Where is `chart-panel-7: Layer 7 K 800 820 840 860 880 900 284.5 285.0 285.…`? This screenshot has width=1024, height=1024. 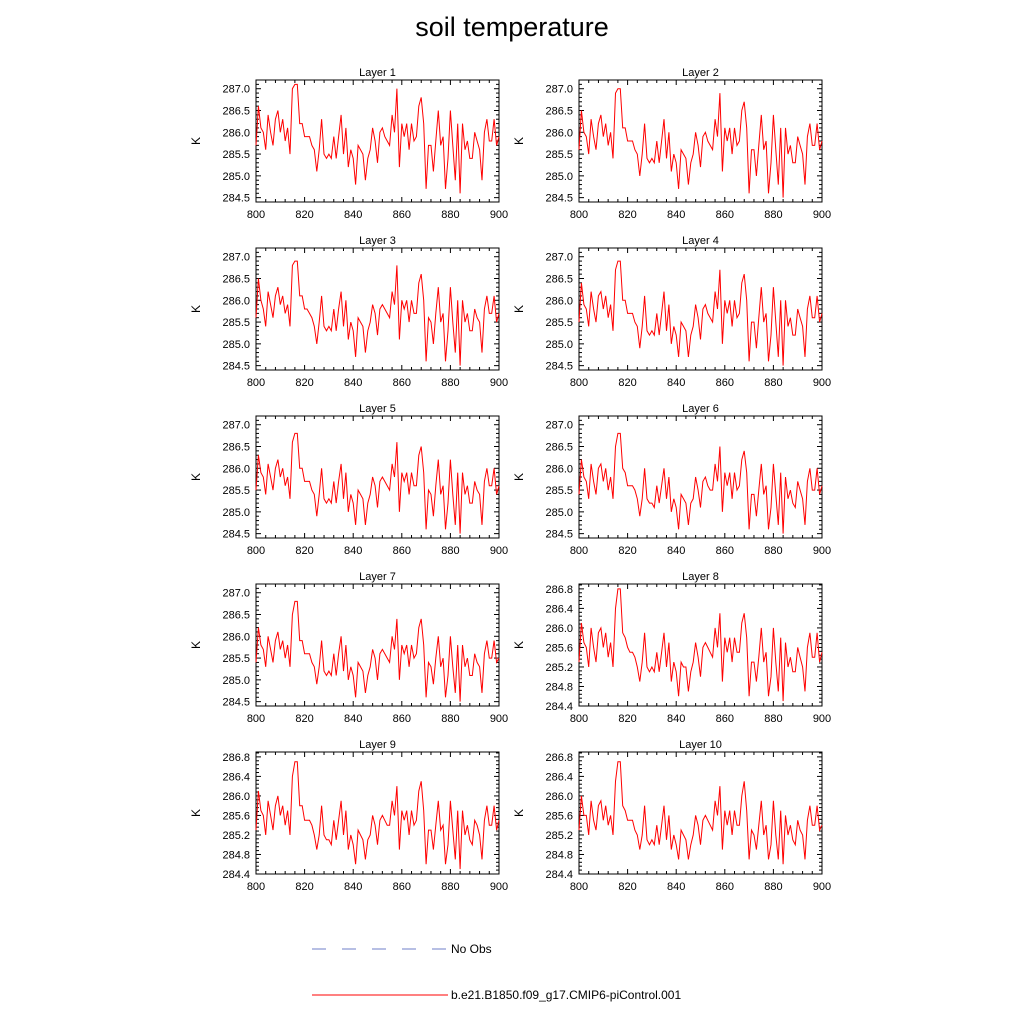 chart-panel-7: Layer 7 K 800 820 840 860 880 900 284.5 285.0 285.… is located at coordinates (348, 648).